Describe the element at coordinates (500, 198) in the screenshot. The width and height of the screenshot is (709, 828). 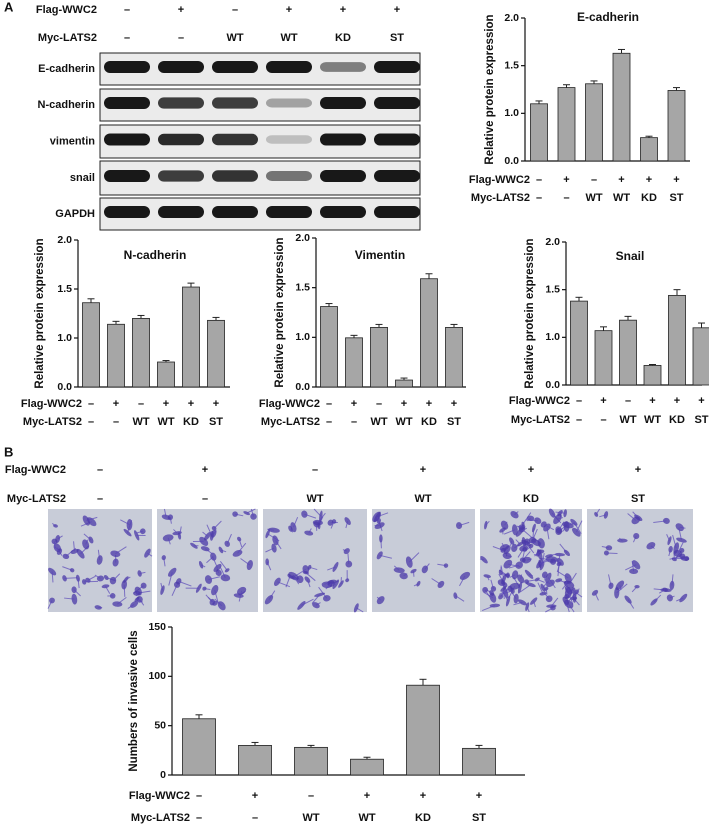
I see `condition-name: Myc-LATS2` at that location.